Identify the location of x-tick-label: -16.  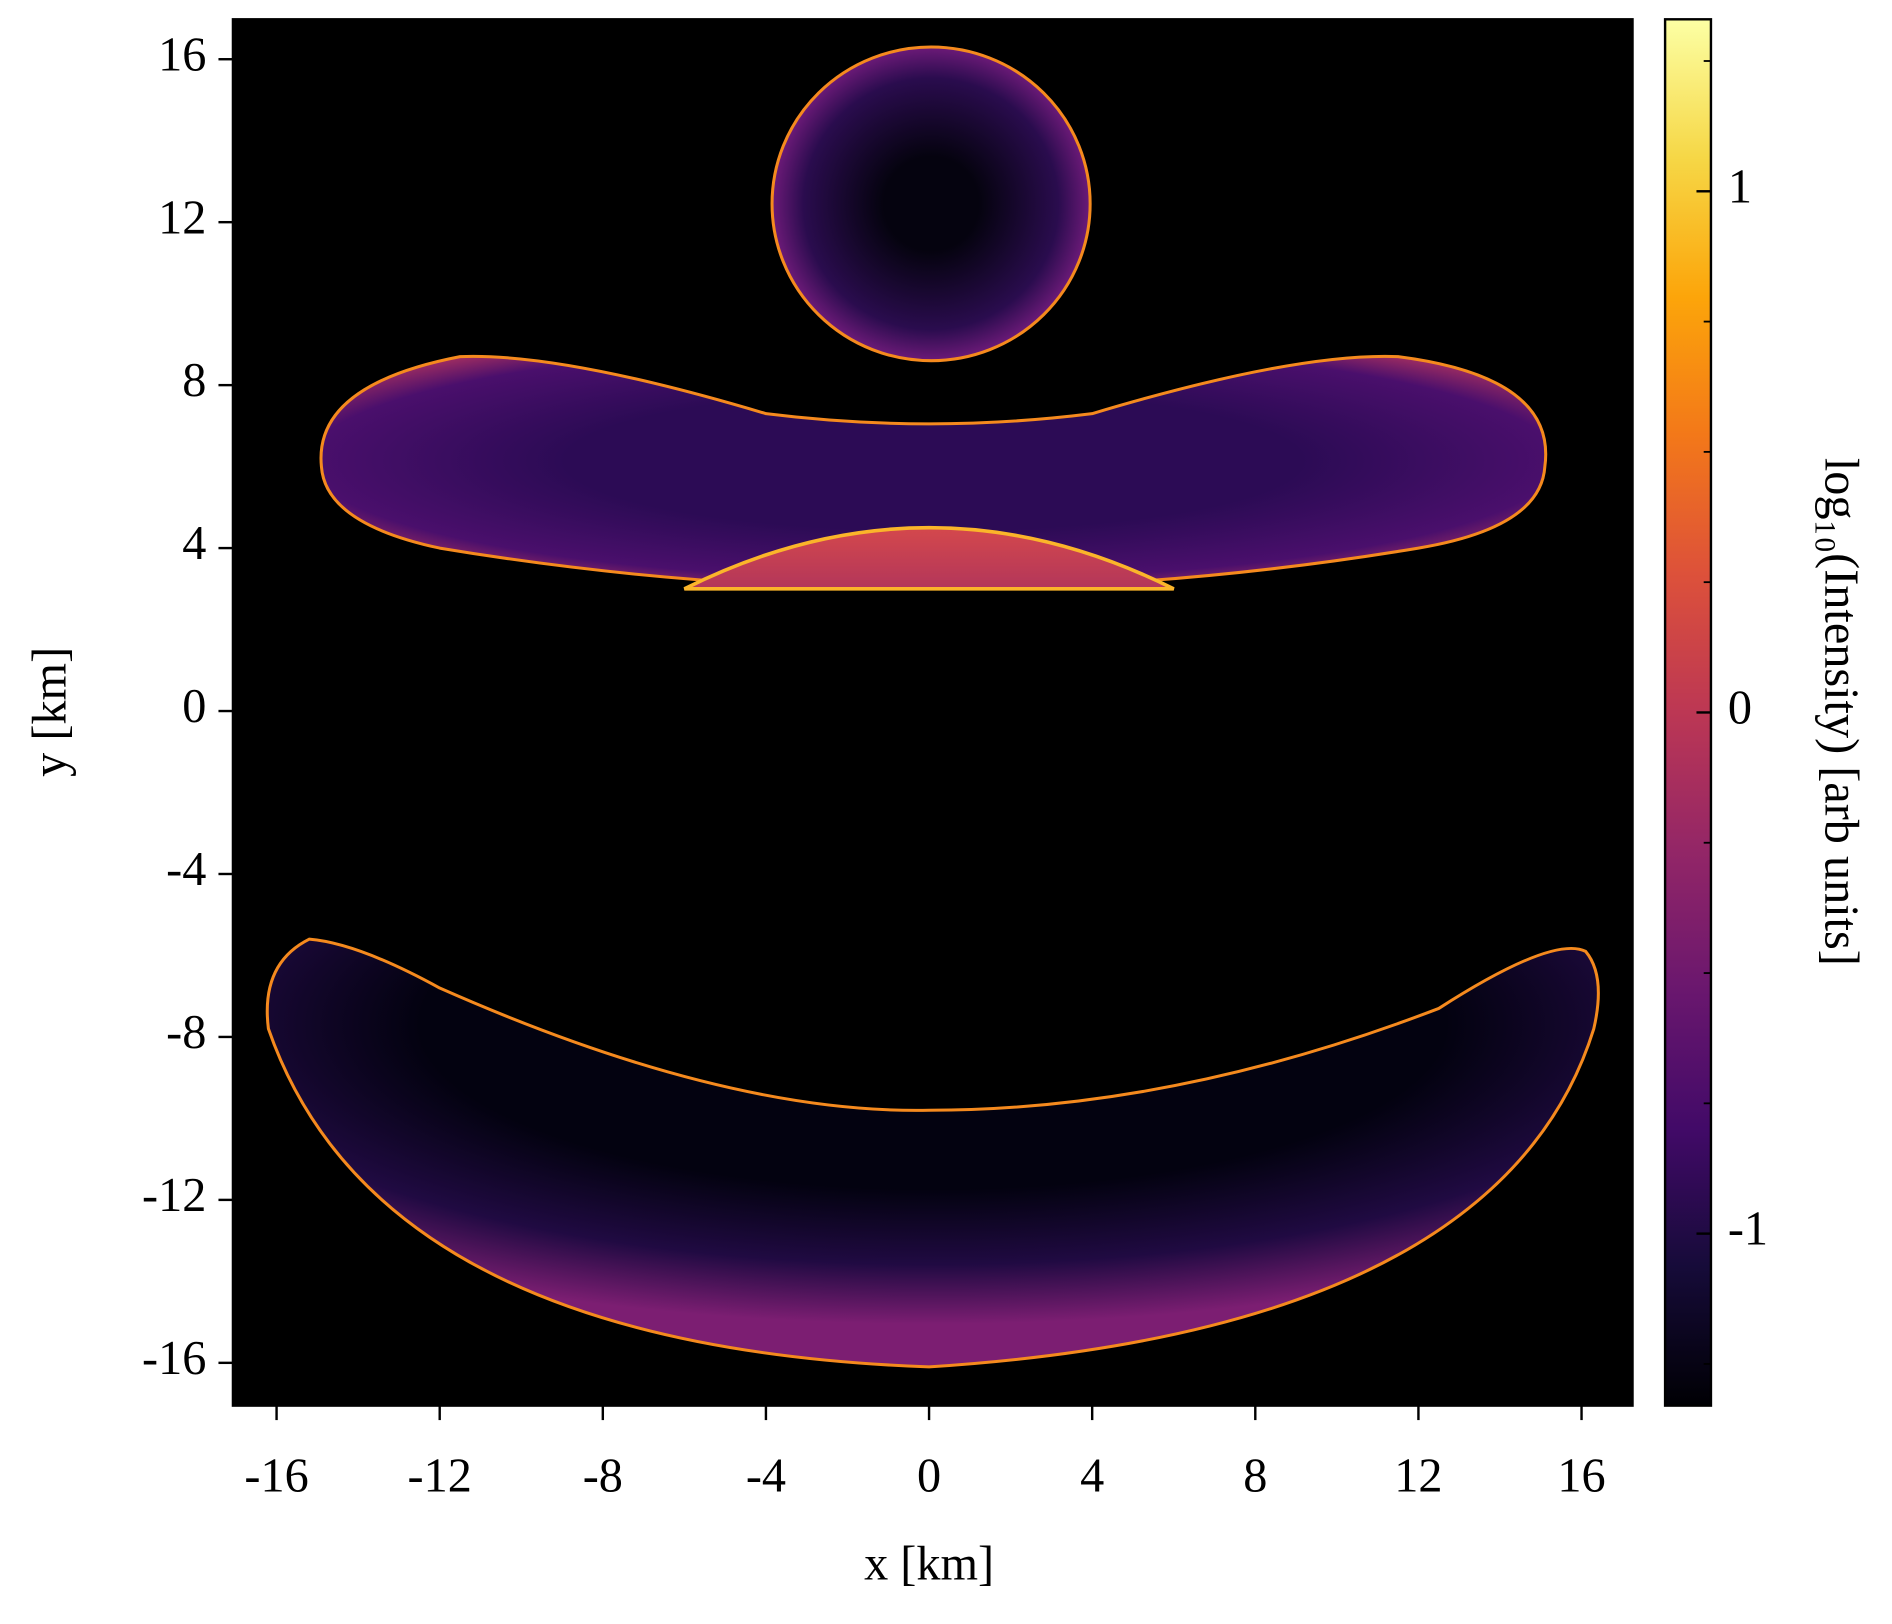
(276, 1476).